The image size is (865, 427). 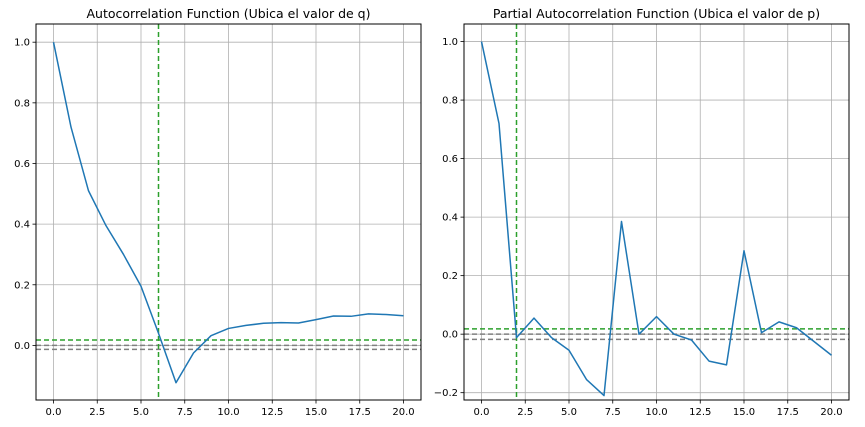 I want to click on acf-x-tick-label: 17.5, so click(x=360, y=412).